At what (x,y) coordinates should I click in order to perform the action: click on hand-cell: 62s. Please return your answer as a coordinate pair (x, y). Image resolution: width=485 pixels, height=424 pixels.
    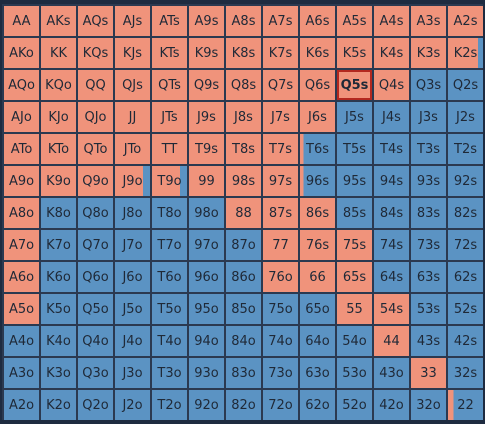
    Looking at the image, I should click on (465, 277).